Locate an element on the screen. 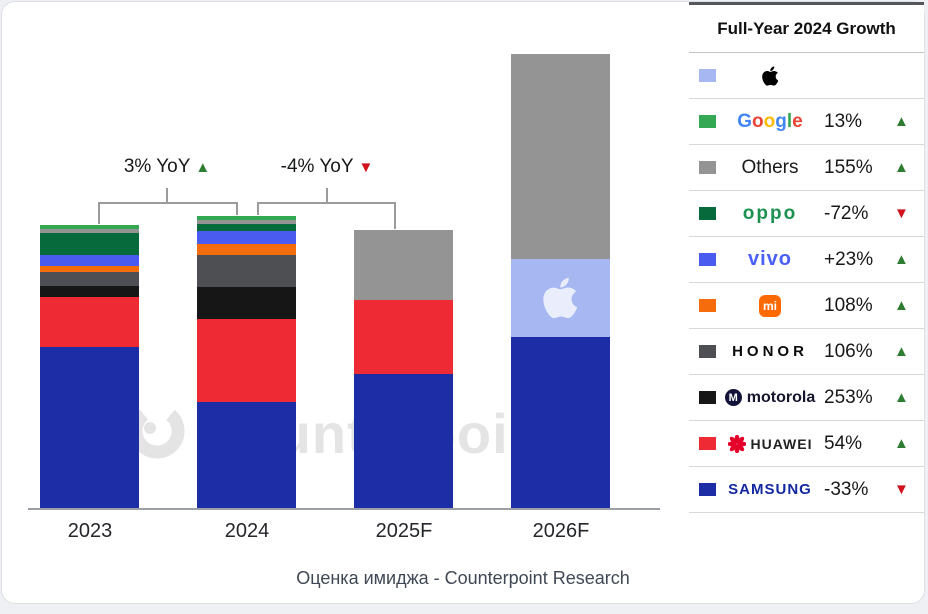 The image size is (928, 614). bar-2025f is located at coordinates (403, 369).